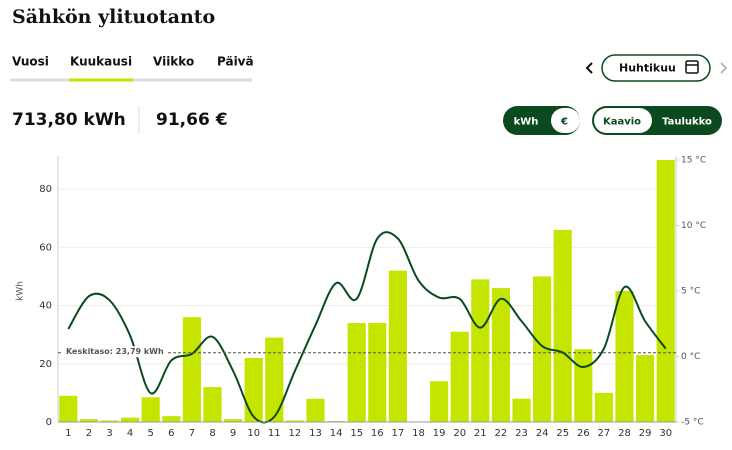 The image size is (732, 450). I want to click on period-label: Huhtikuu, so click(647, 68).